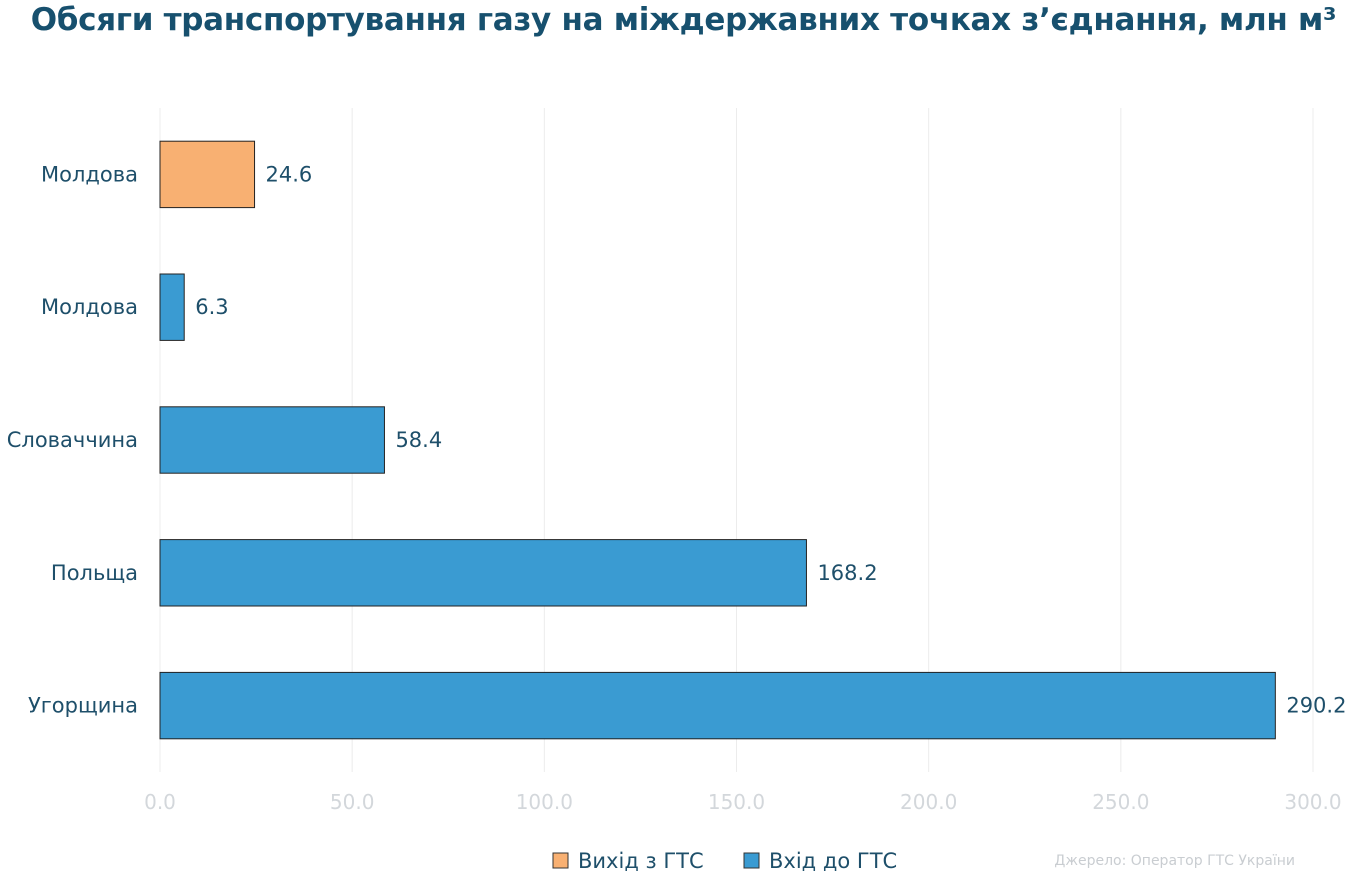  What do you see at coordinates (160, 802) in the screenshot?
I see `x-tick-label-0: 0.0` at bounding box center [160, 802].